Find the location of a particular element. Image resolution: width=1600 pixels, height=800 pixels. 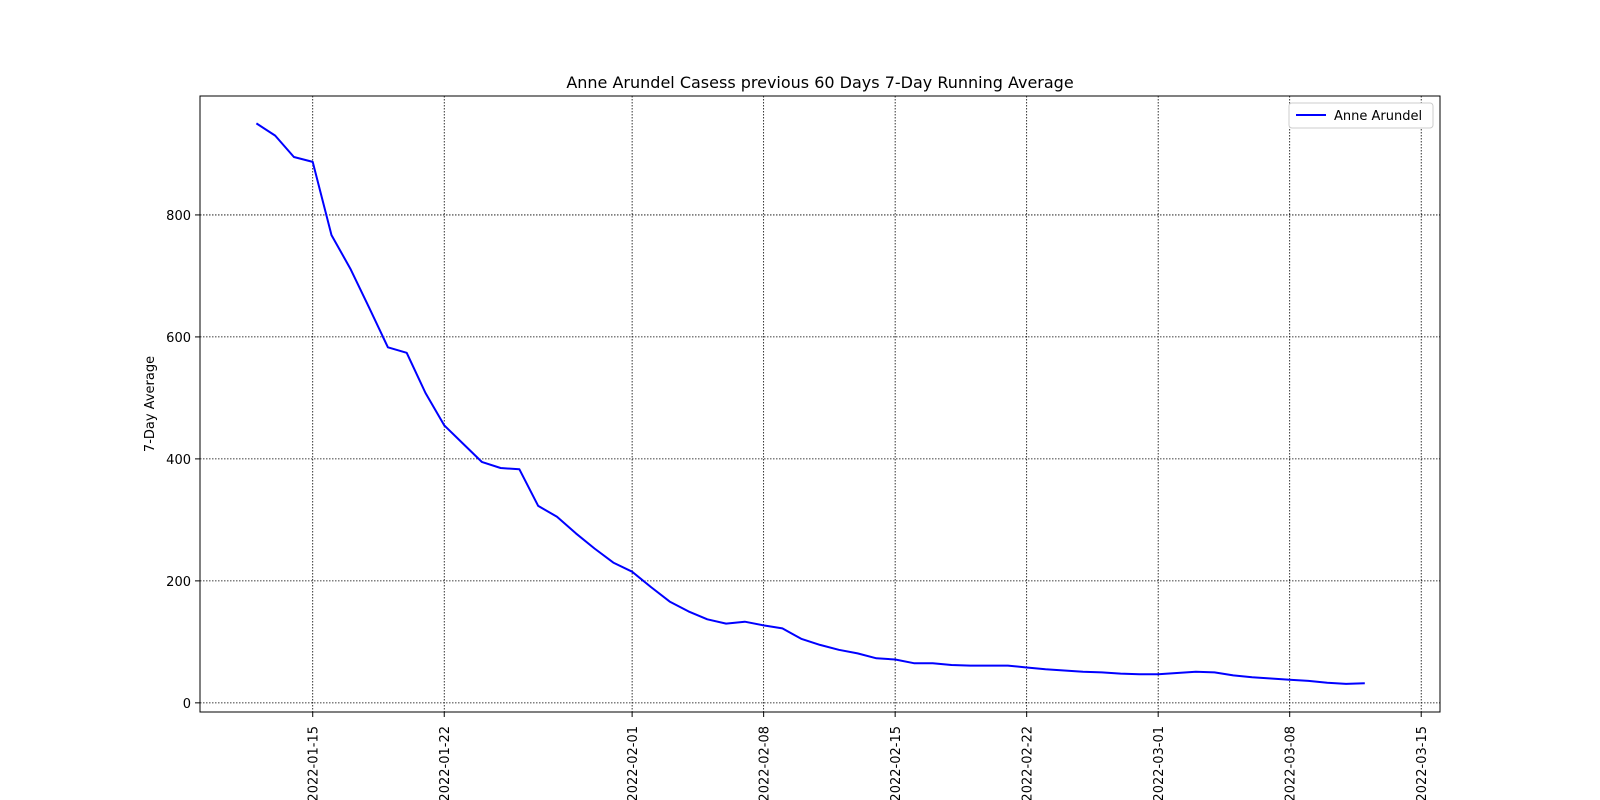

y-axis: 0 200 400 600 800 is located at coordinates (183, 460).